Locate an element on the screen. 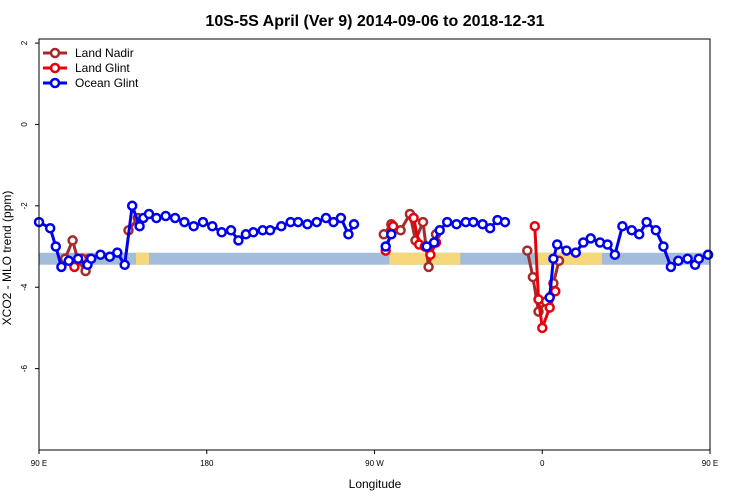 Image resolution: width=750 pixels, height=500 pixels. legend-label: Land Glint is located at coordinates (102, 68).